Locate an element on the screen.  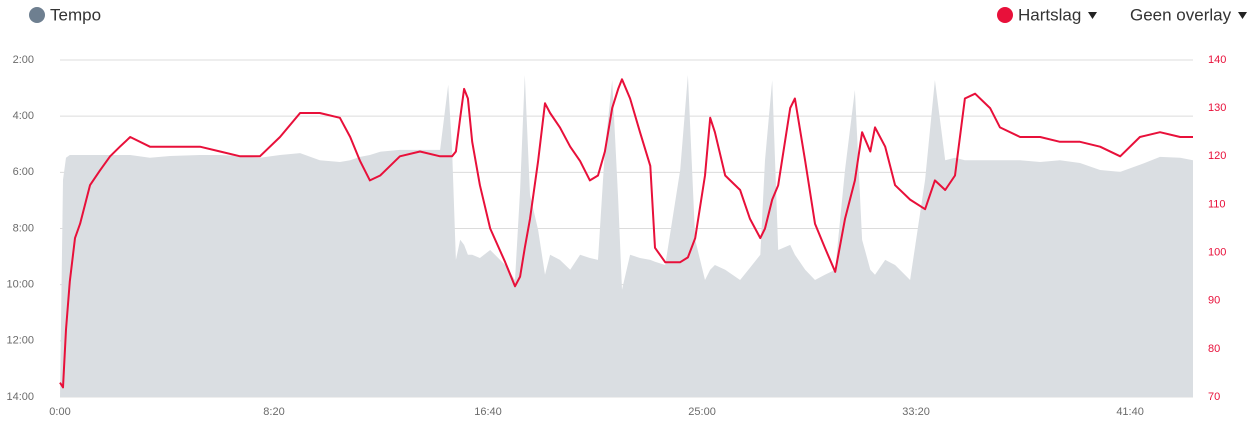
y-tick-label: 12:00 is located at coordinates (20, 341).